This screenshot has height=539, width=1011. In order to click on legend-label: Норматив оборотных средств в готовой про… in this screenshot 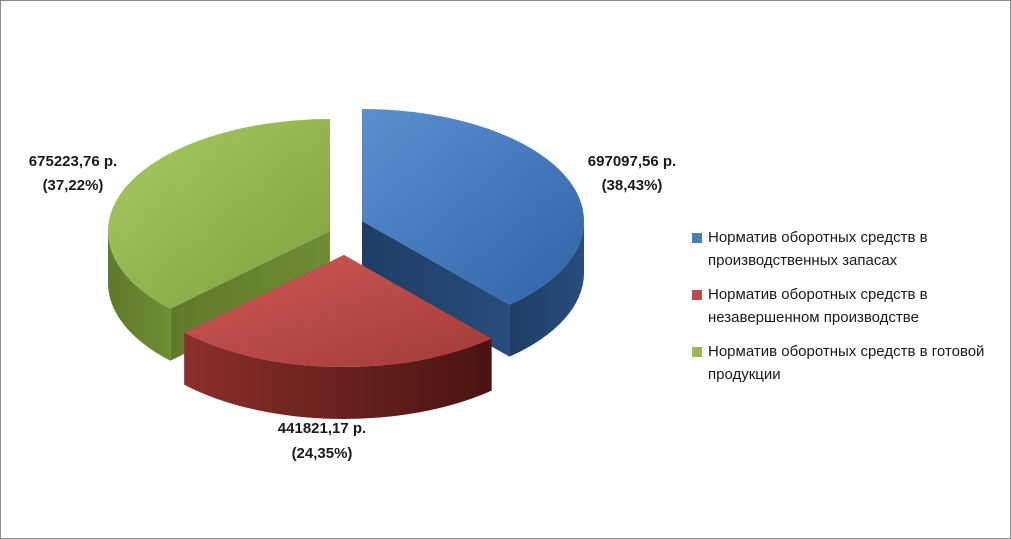, I will do `click(846, 363)`.